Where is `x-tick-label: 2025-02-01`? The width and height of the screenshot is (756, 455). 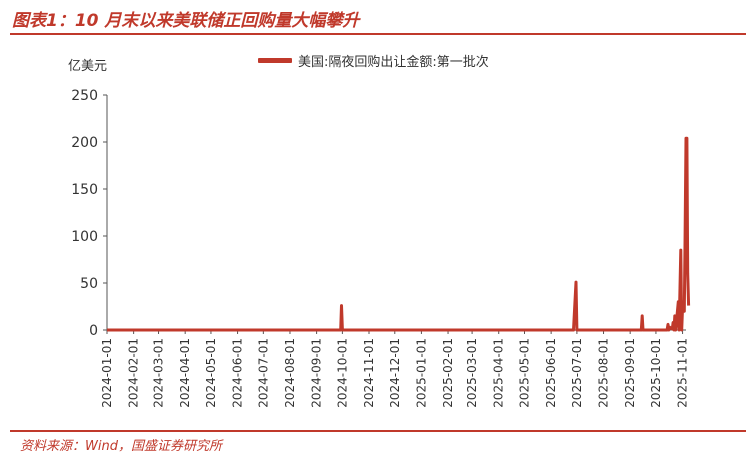
x-tick-label: 2025-02-01 is located at coordinates (448, 373).